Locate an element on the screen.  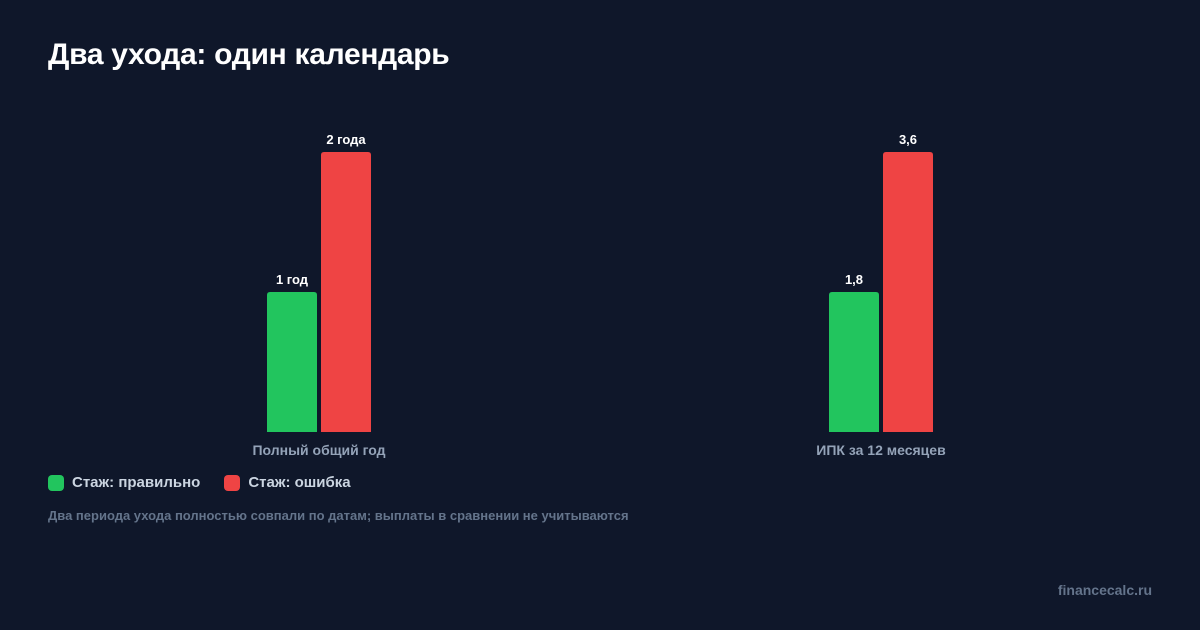
legend-item-error: Стаж: ошибка is located at coordinates (287, 482).